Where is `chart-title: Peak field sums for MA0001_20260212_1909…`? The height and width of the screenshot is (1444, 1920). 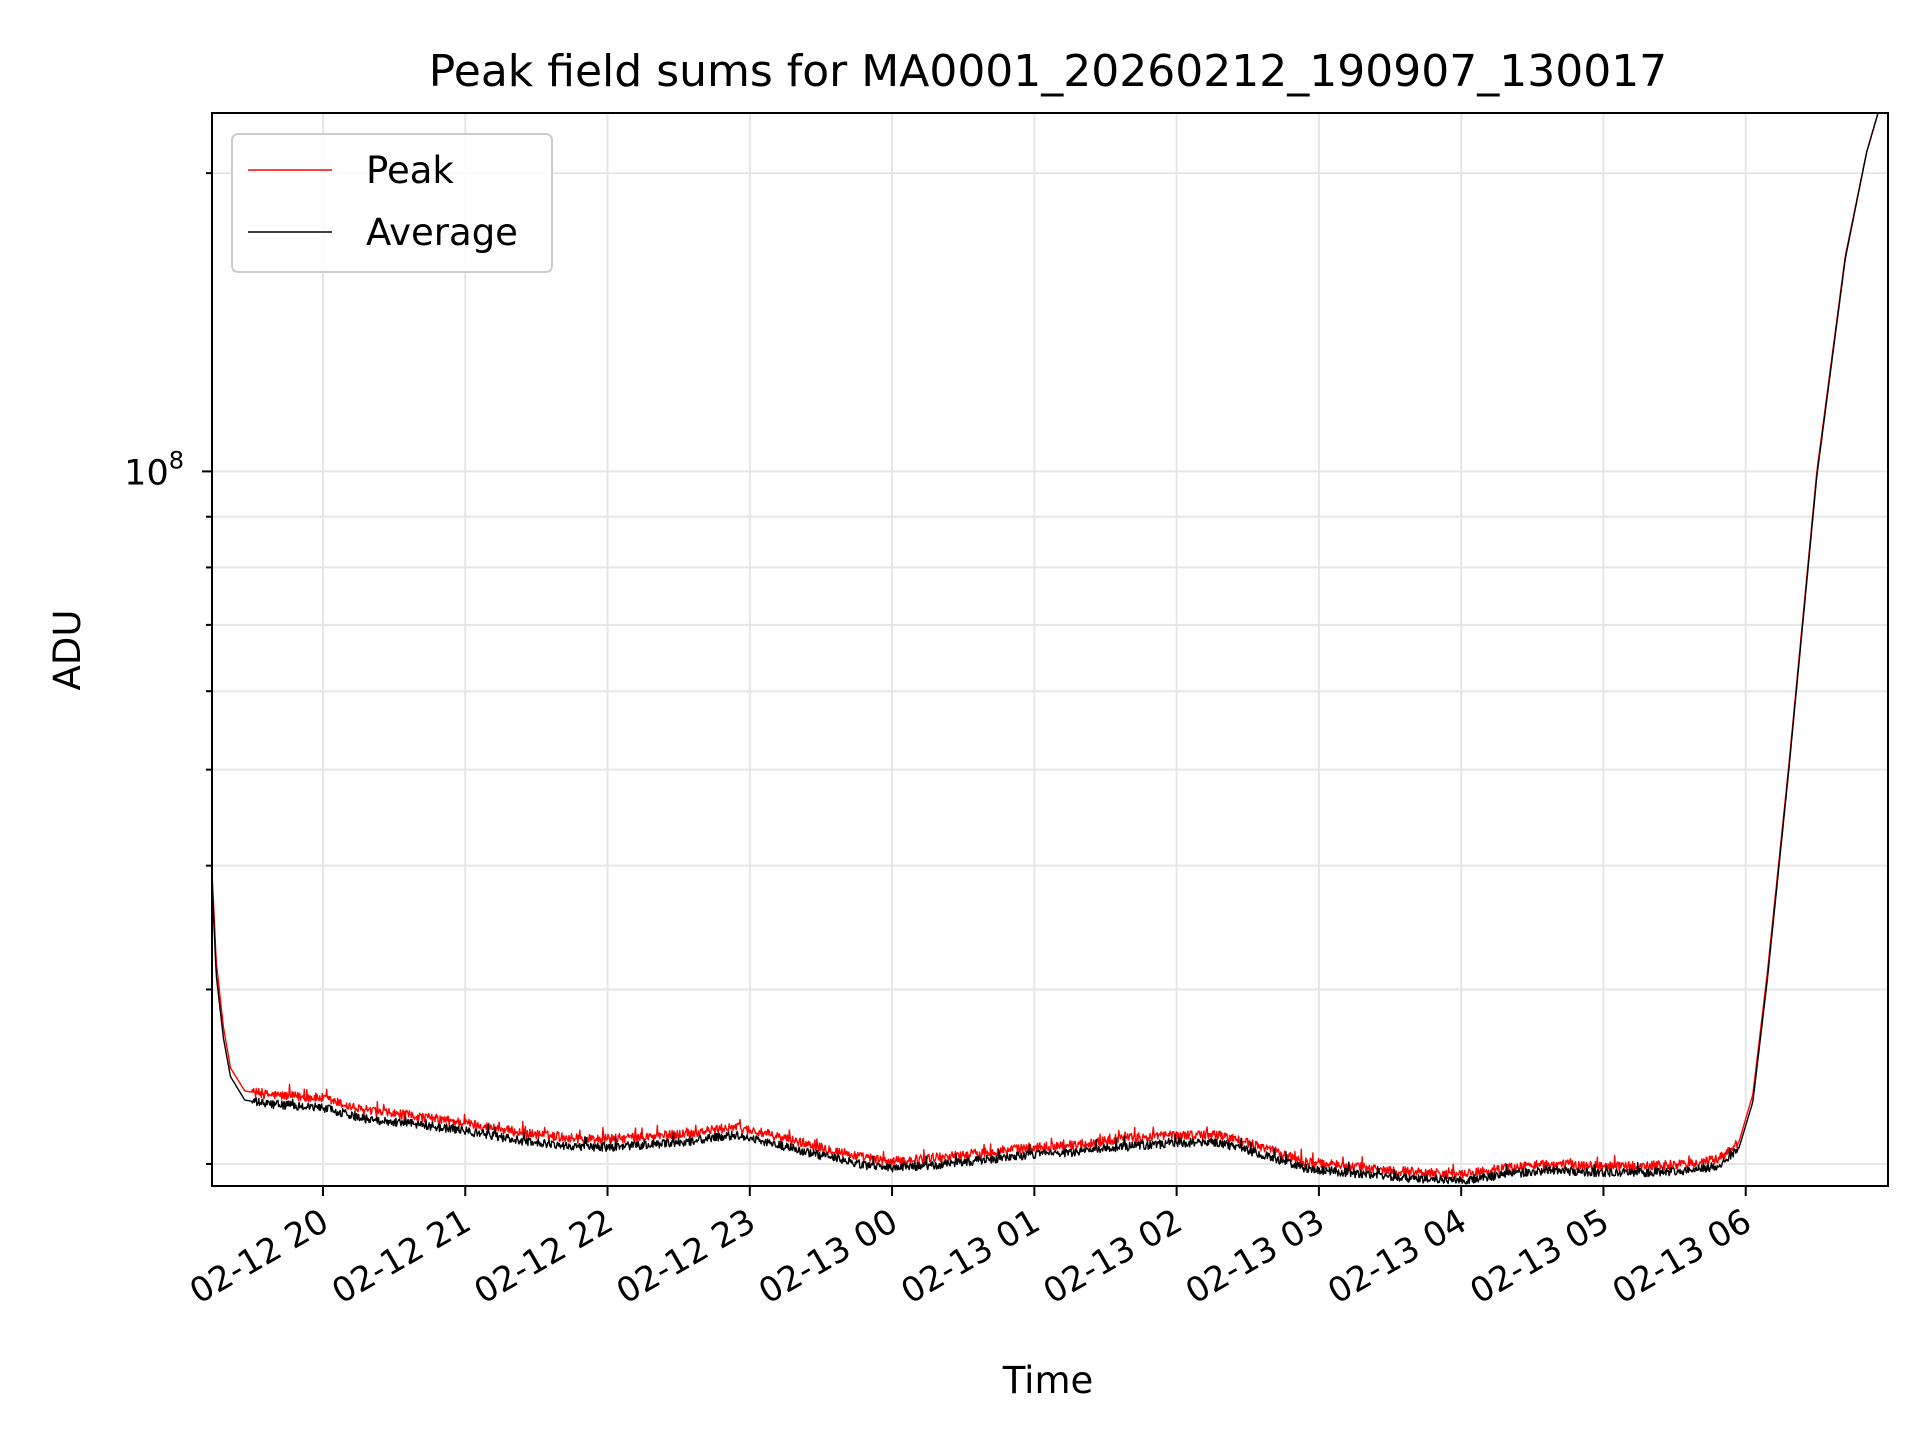
chart-title: Peak field sums for MA0001_20260212_1909… is located at coordinates (1048, 71).